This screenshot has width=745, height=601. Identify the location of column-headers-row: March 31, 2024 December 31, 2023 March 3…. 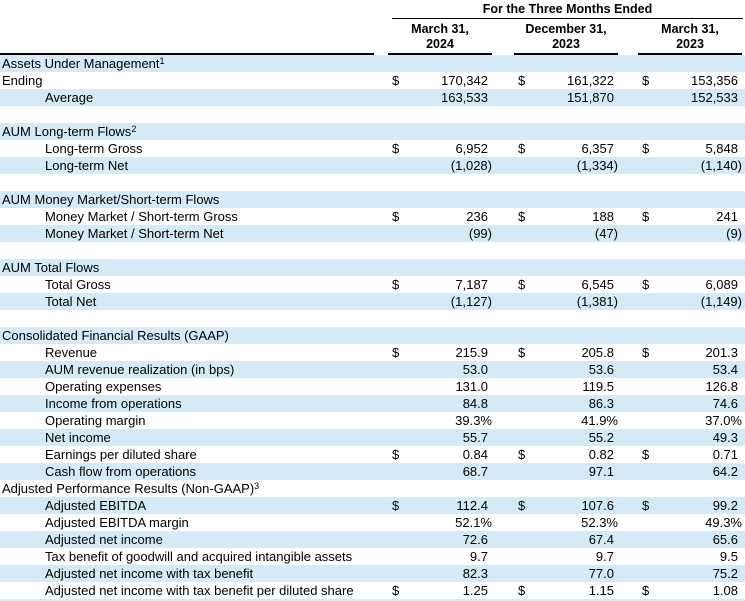
(372, 37).